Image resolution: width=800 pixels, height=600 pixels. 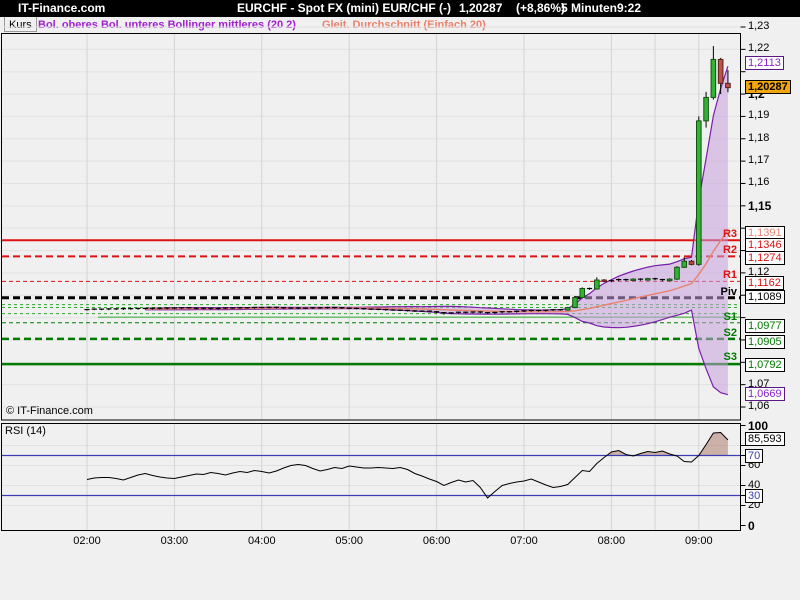 I want to click on time-axis-label: 03:00, so click(x=174, y=541).